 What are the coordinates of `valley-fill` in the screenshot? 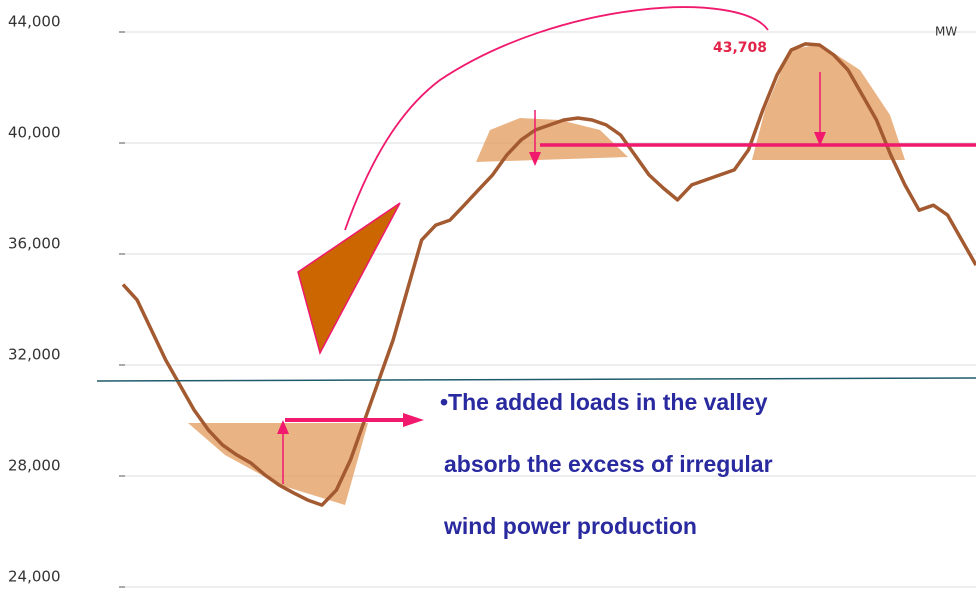 It's located at (278, 464).